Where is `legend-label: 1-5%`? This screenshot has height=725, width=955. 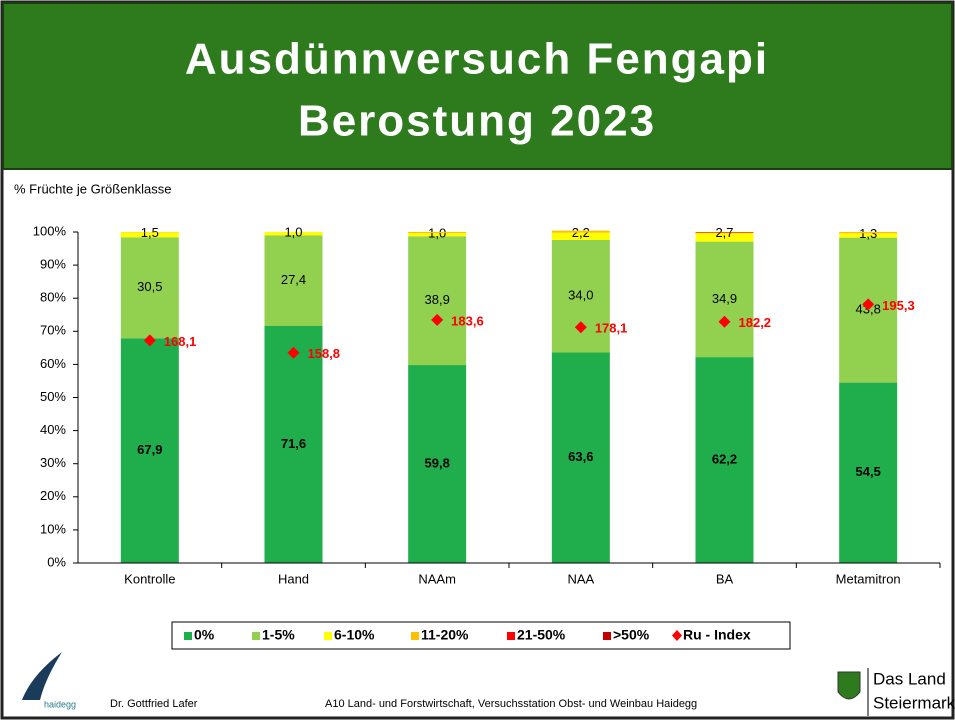 legend-label: 1-5% is located at coordinates (278, 635).